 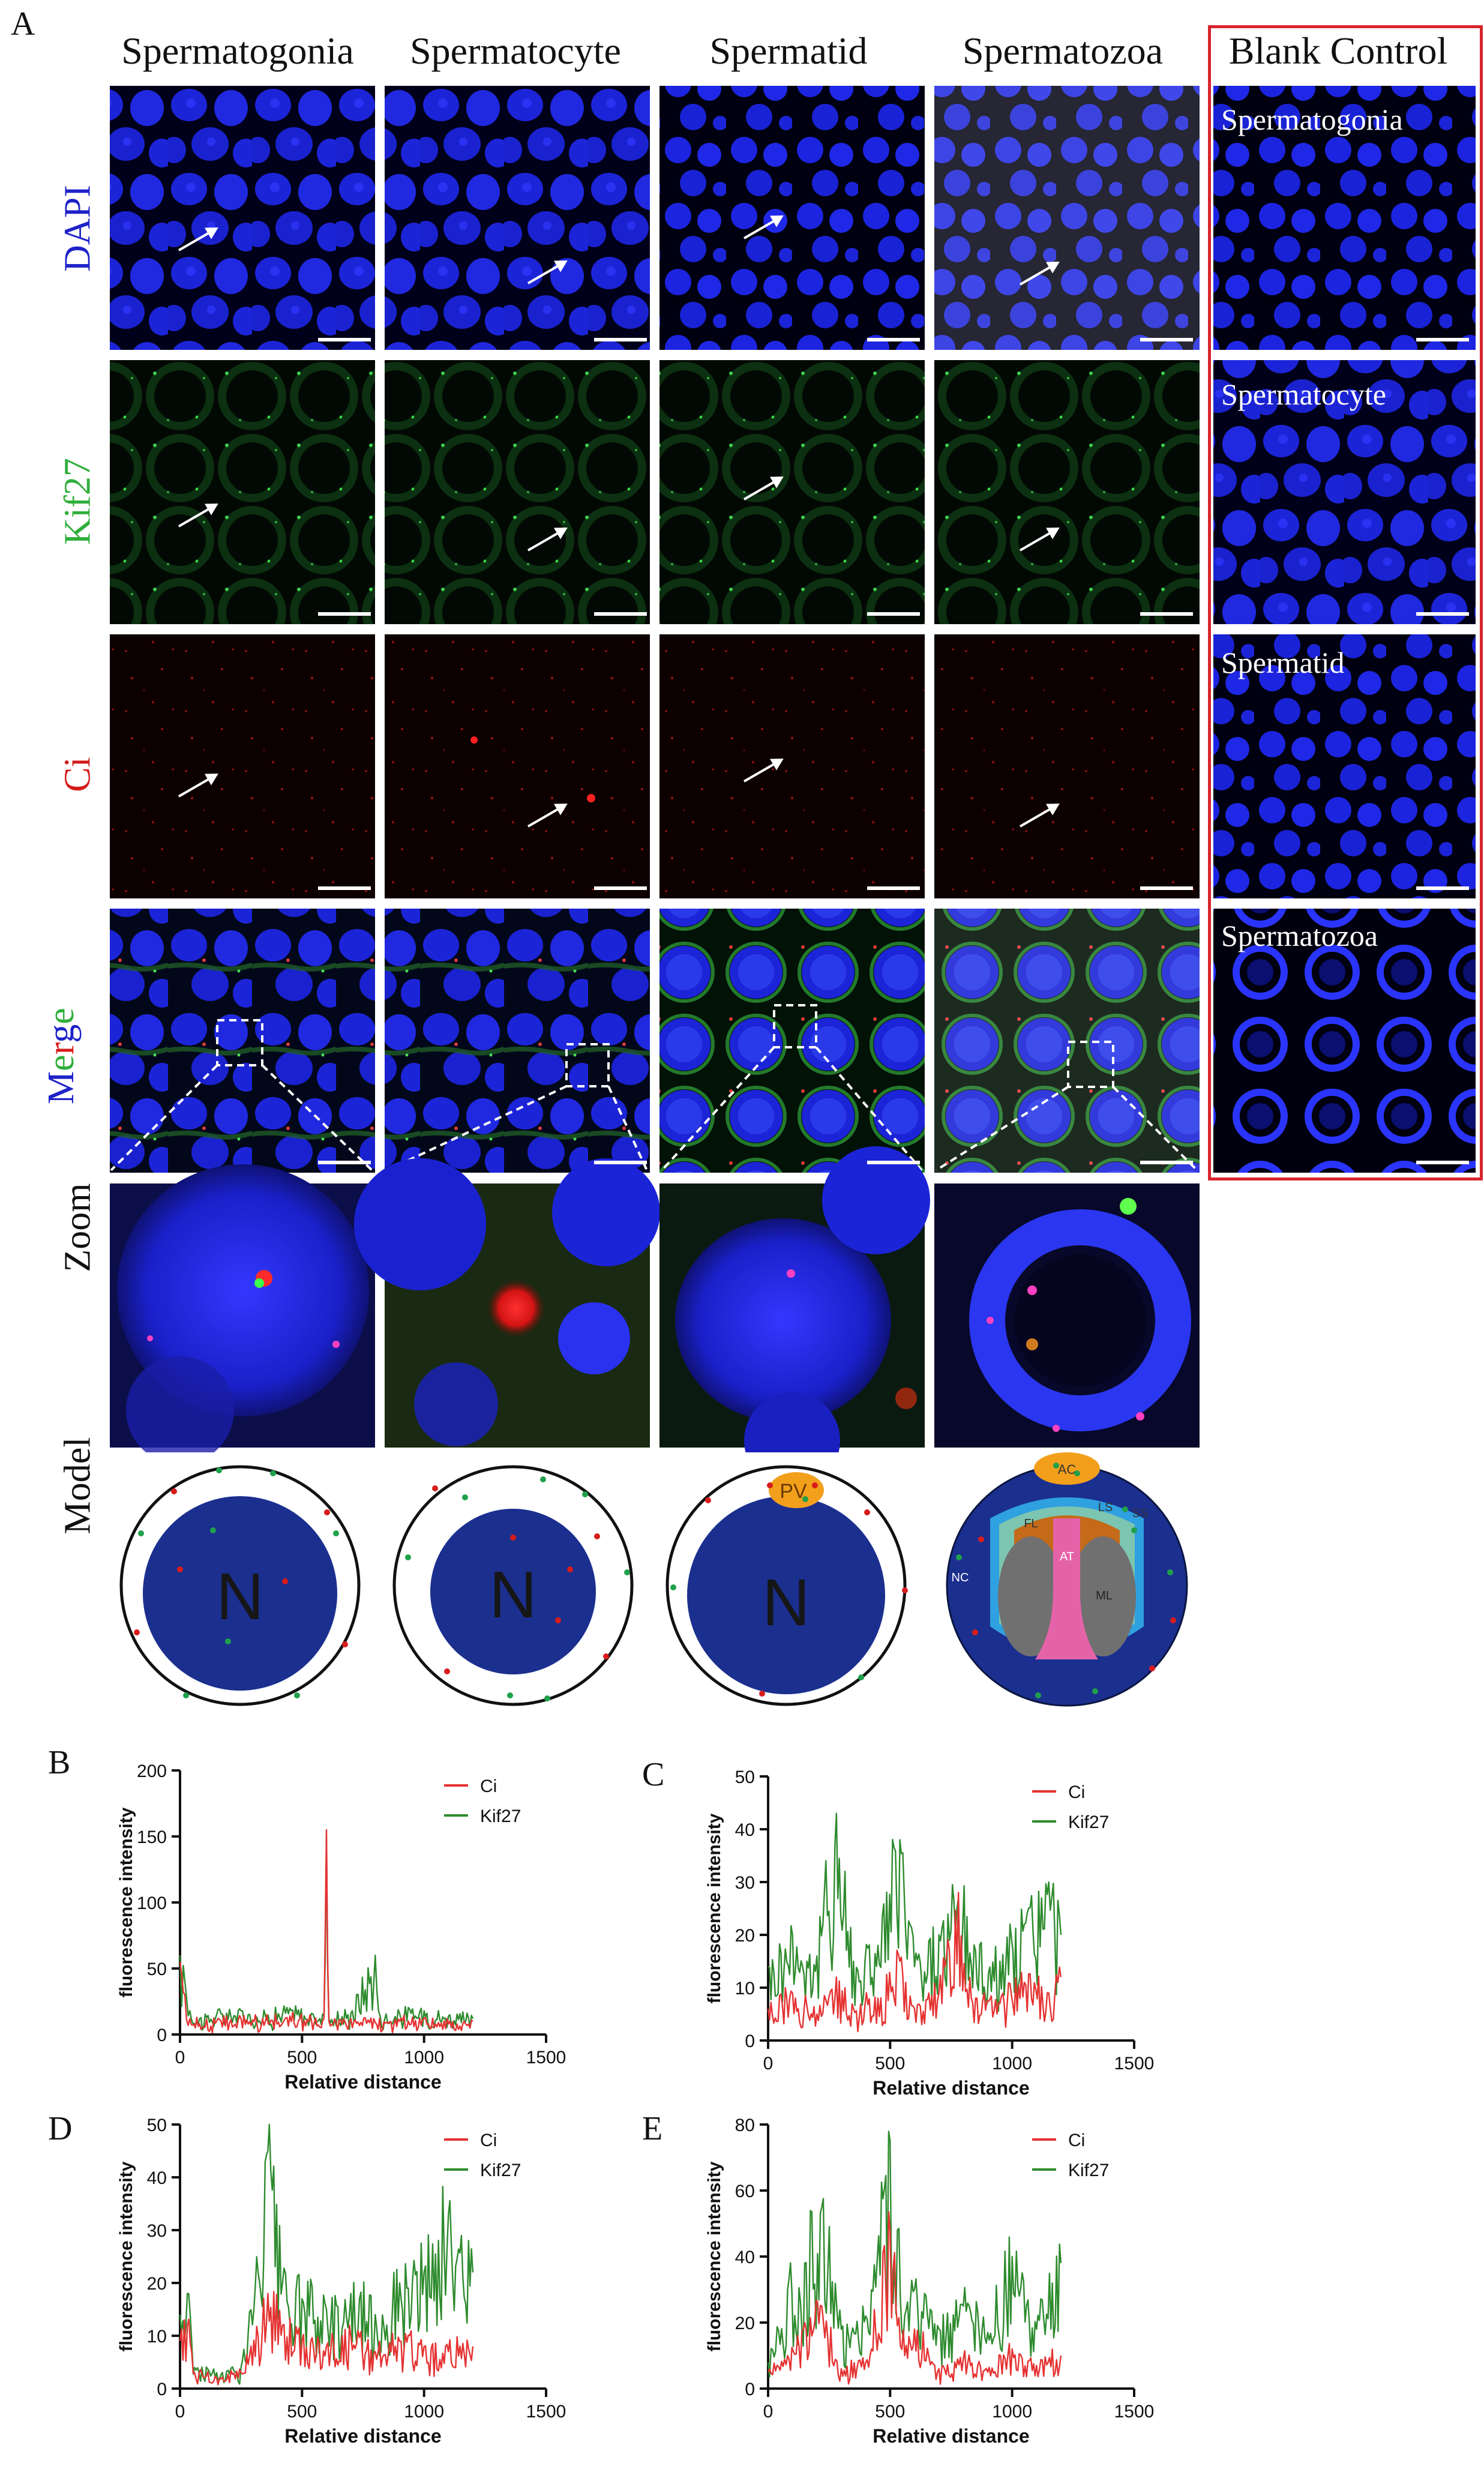 What do you see at coordinates (960, 1577) in the screenshot?
I see `nc-label: NC` at bounding box center [960, 1577].